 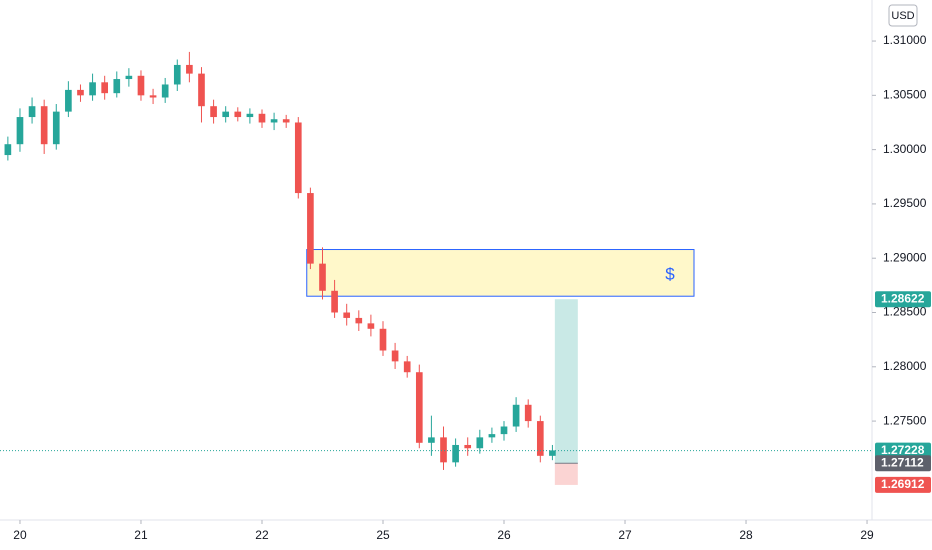 I want to click on currency-box, so click(x=903, y=15).